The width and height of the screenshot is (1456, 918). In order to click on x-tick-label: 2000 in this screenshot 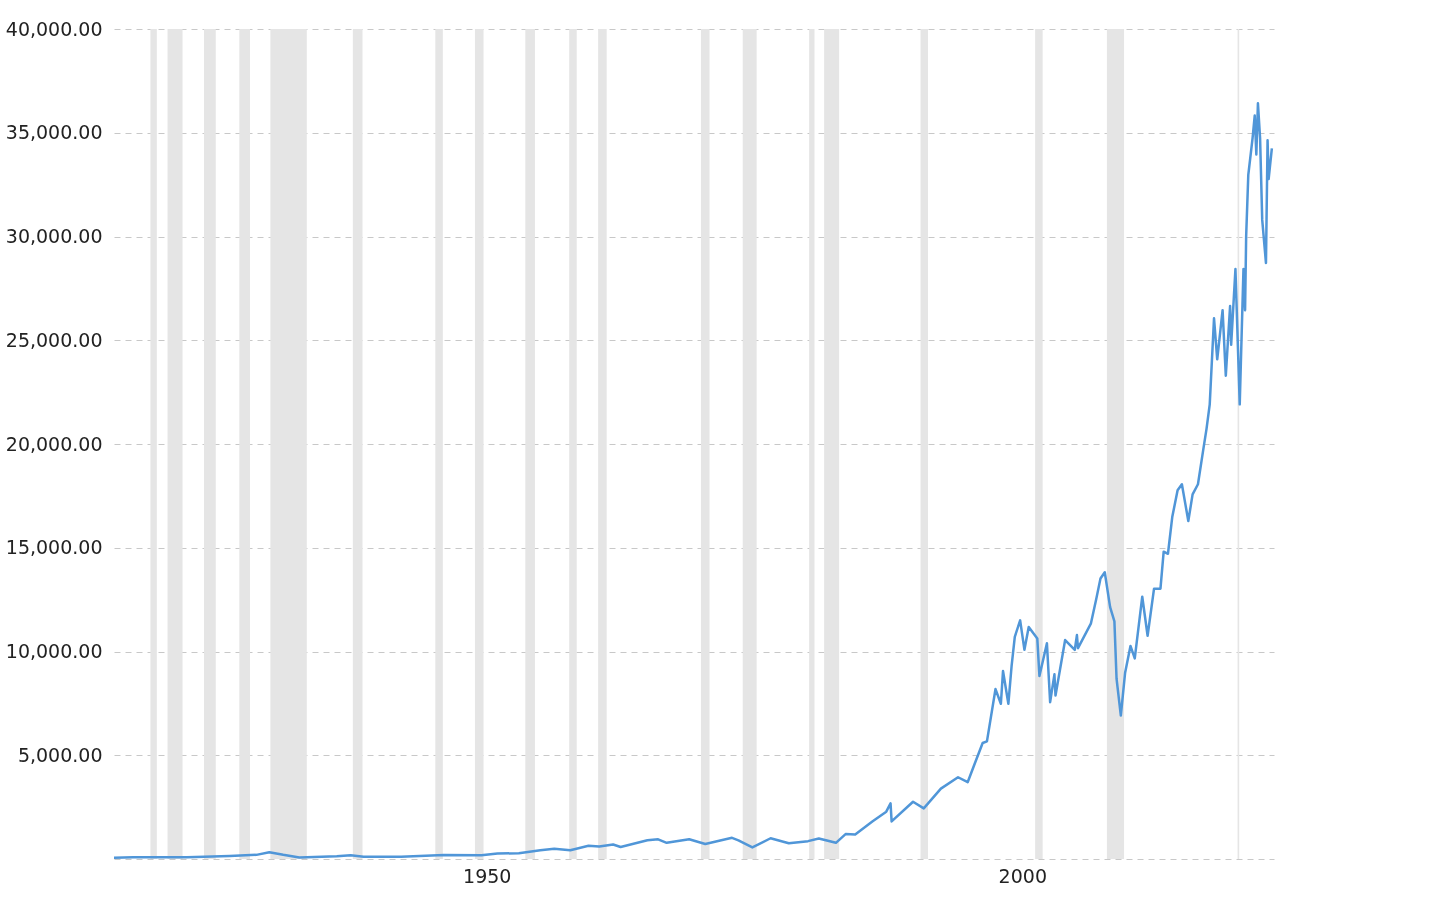, I will do `click(1022, 875)`.